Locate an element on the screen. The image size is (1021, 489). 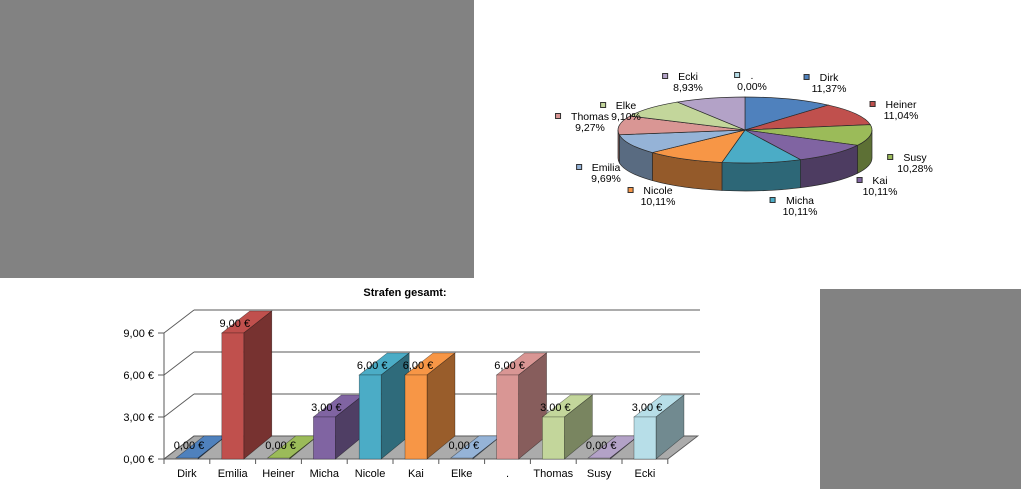
pie-slice-Heiner is located at coordinates (807, 117).